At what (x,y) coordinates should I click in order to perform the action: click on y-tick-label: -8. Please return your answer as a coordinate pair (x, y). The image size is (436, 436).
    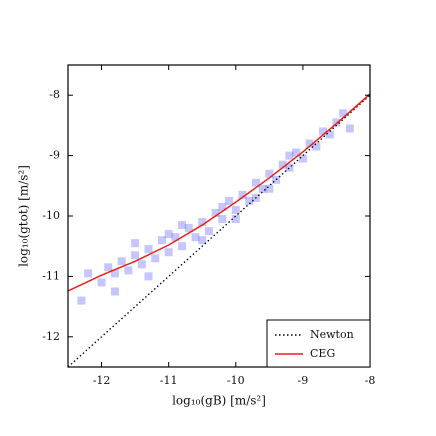
    Looking at the image, I should click on (54, 94).